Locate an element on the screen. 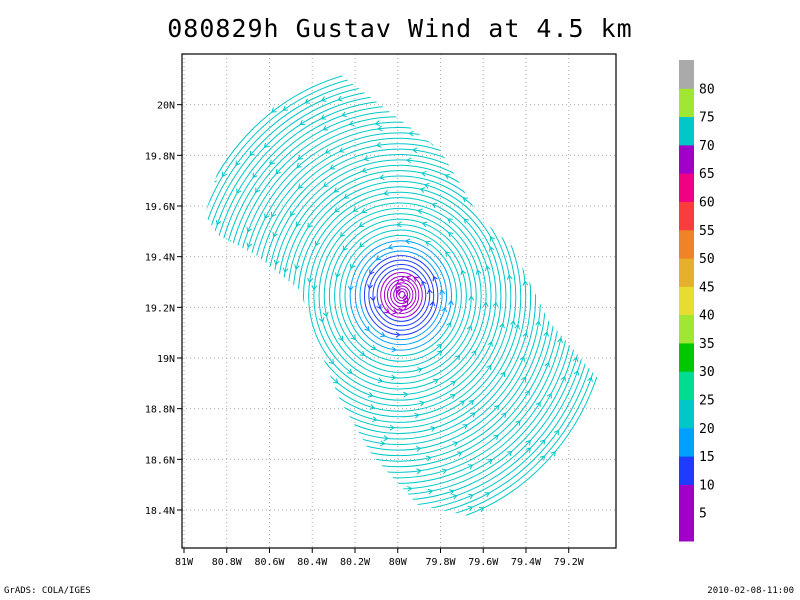 Image resolution: width=800 pixels, height=600 pixels. x-tick-label: 81W is located at coordinates (184, 562).